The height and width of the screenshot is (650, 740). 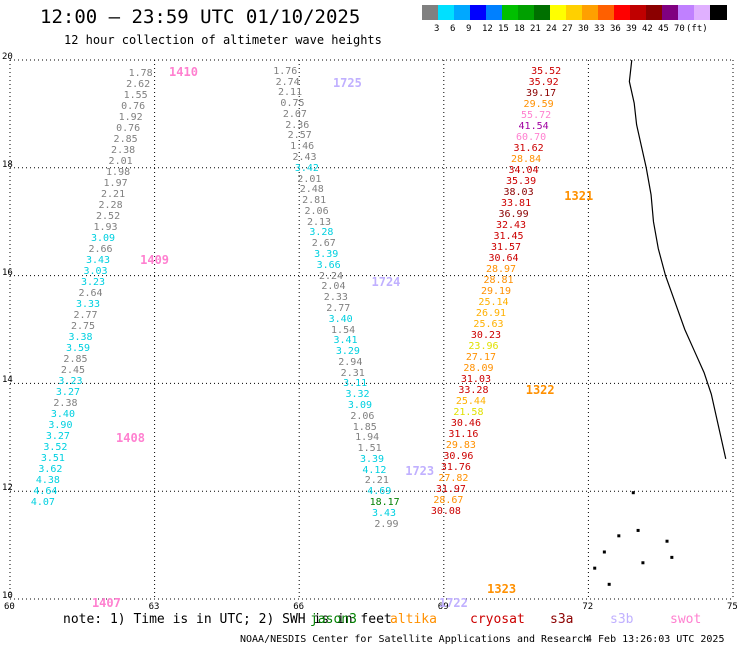 I want to click on wave-height-value: 30.08, so click(x=445, y=511).